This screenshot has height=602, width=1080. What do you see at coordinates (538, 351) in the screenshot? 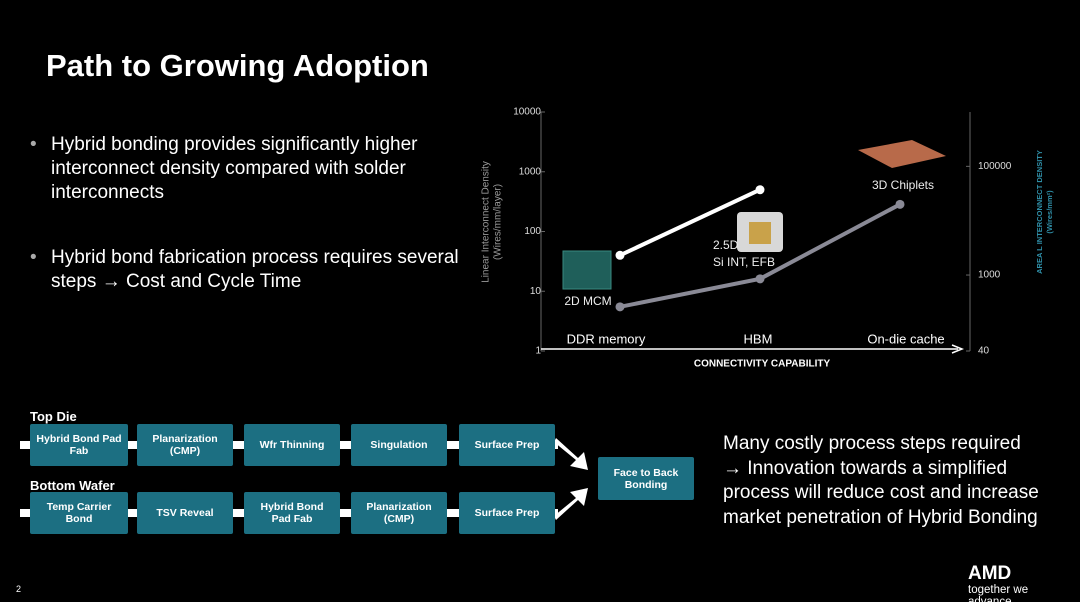
I see `y-tick-label: 1` at bounding box center [538, 351].